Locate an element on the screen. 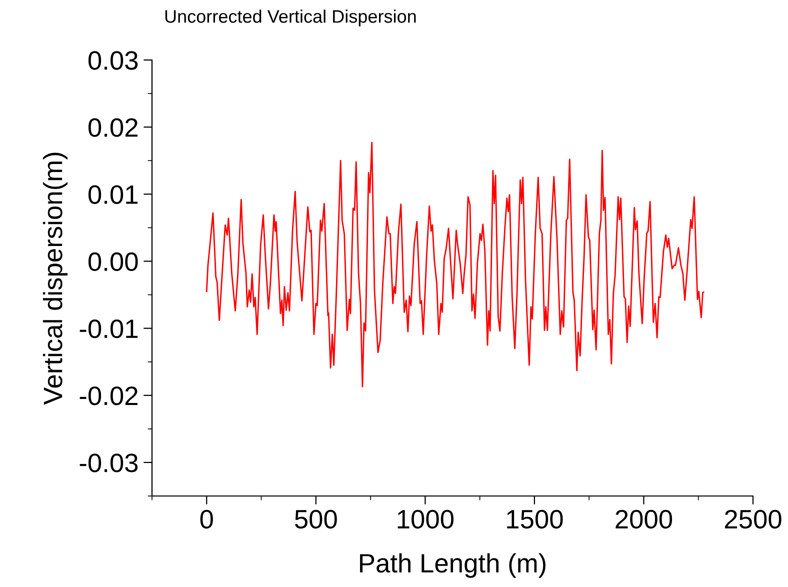  chart-title: Uncorrected Vertical Dispersion is located at coordinates (290, 18).